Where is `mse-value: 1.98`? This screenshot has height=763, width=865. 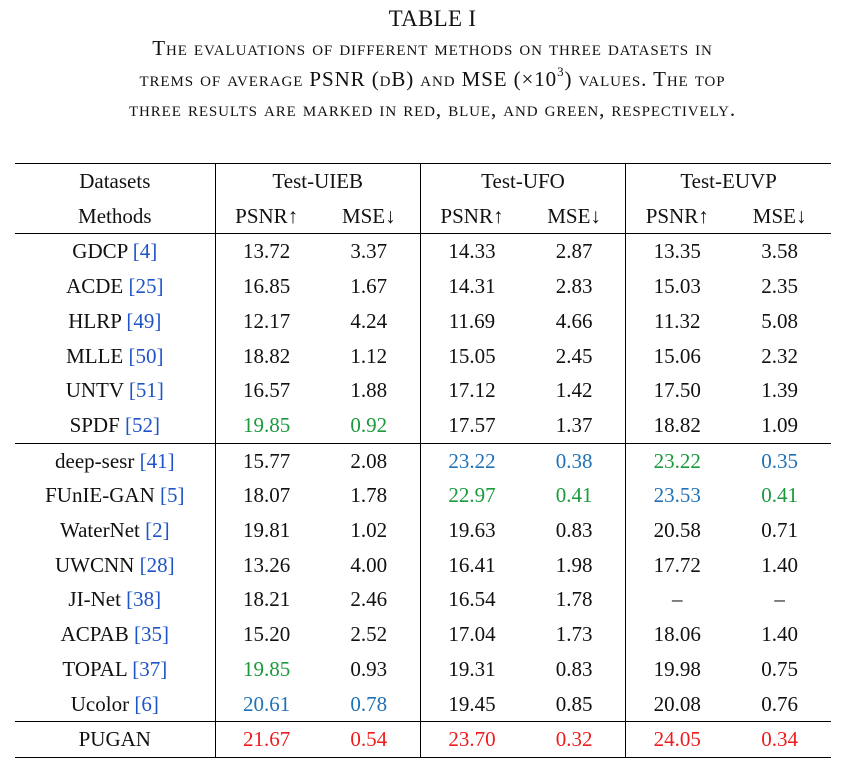
mse-value: 1.98 is located at coordinates (575, 565).